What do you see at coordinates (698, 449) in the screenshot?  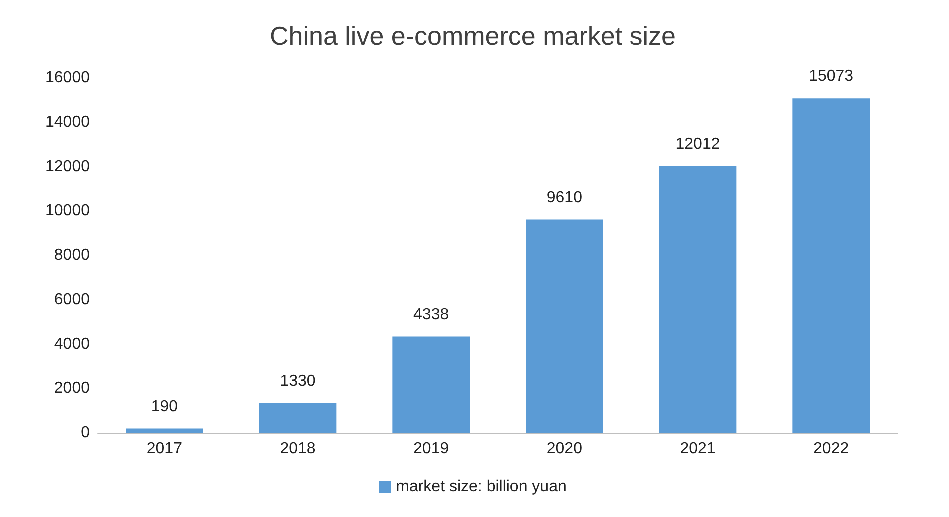 I see `x-tick-label: 2021` at bounding box center [698, 449].